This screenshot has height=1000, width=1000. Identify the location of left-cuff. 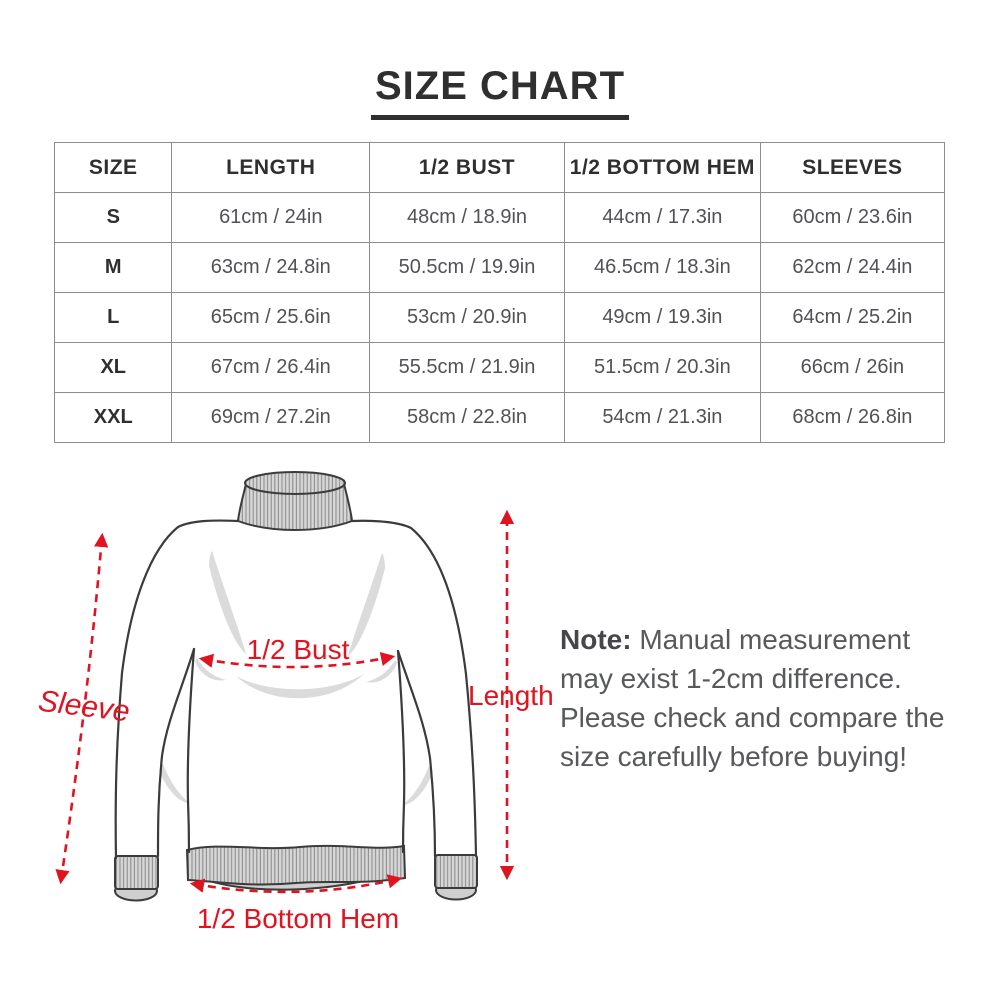
(136, 878).